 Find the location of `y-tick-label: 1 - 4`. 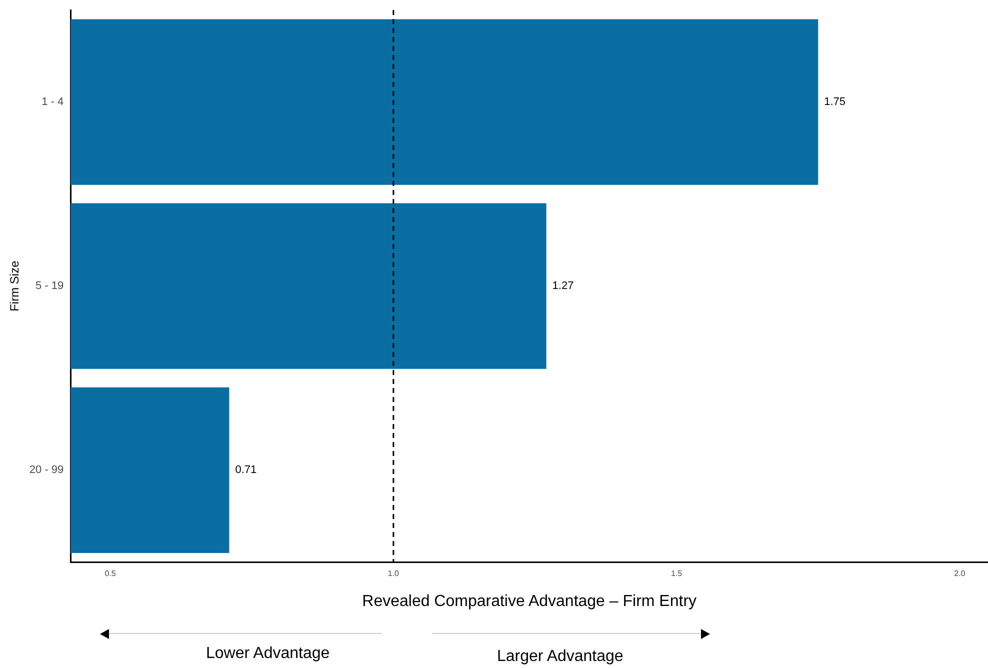

y-tick-label: 1 - 4 is located at coordinates (53, 102).